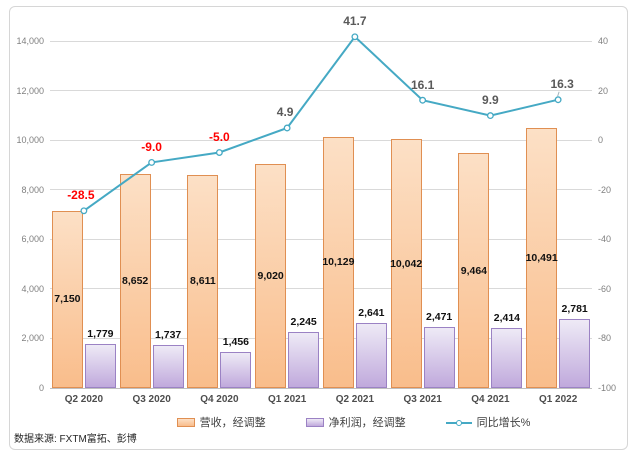 Image resolution: width=635 pixels, height=459 pixels. I want to click on right-axis-tick-label: -80, so click(605, 338).